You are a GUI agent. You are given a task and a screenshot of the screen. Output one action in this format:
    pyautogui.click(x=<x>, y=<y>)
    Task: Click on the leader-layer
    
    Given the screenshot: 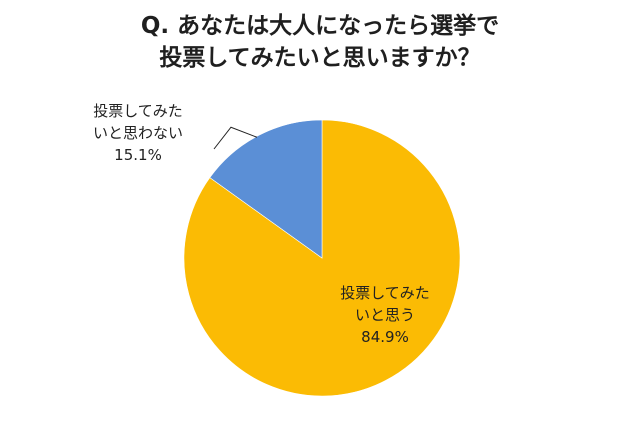 What is the action you would take?
    pyautogui.click(x=235, y=138)
    